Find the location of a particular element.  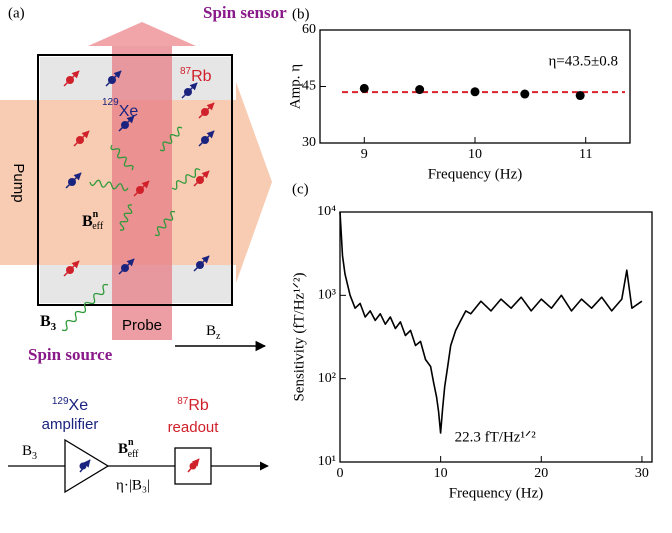

y-tick-label: 10⁴ is located at coordinates (326, 211).